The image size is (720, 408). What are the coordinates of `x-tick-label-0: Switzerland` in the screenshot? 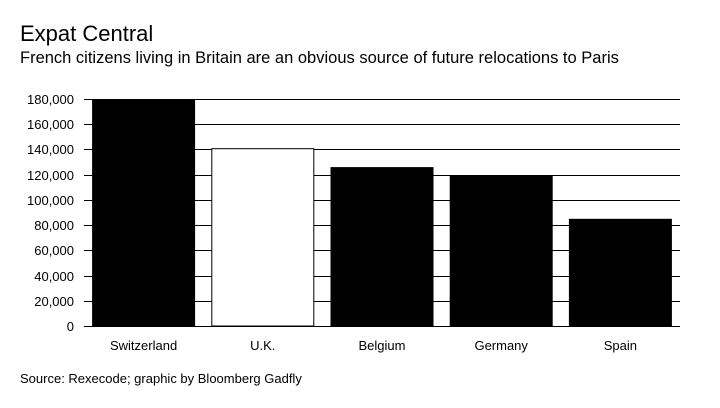 It's located at (143, 345).